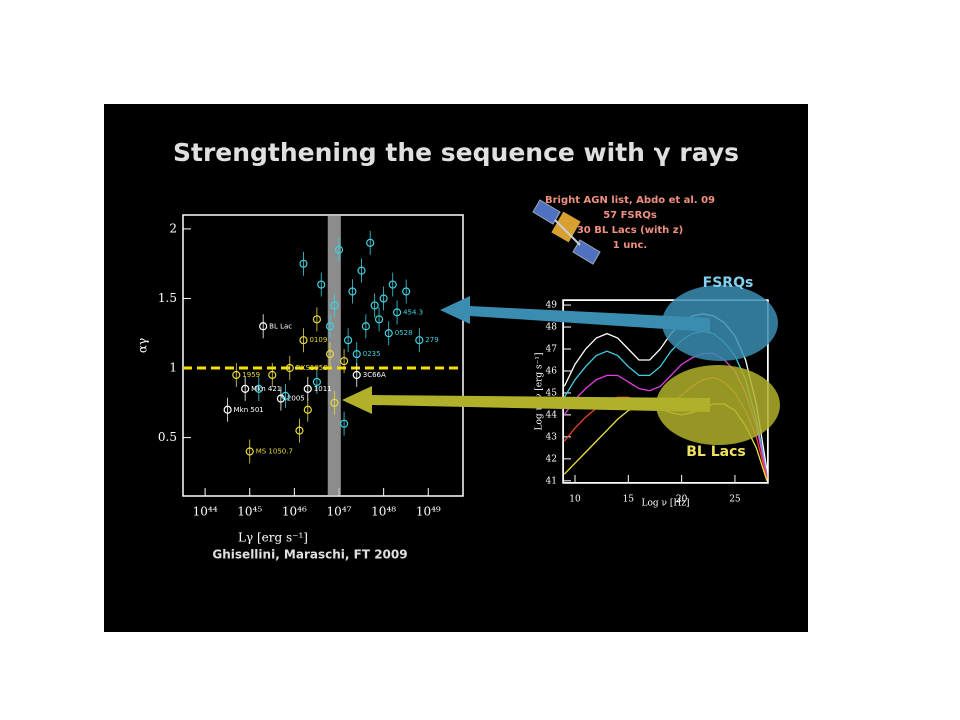 This screenshot has width=960, height=720. Describe the element at coordinates (728, 283) in the screenshot. I see `fsrq-label: FSRQs` at that location.